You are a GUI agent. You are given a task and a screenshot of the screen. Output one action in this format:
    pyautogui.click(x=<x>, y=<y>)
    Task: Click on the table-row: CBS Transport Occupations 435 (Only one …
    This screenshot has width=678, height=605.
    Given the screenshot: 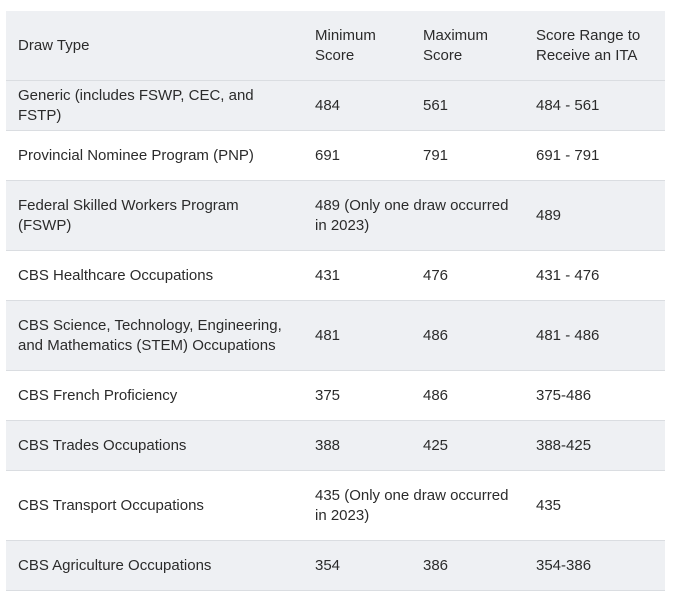 What is the action you would take?
    pyautogui.click(x=335, y=505)
    